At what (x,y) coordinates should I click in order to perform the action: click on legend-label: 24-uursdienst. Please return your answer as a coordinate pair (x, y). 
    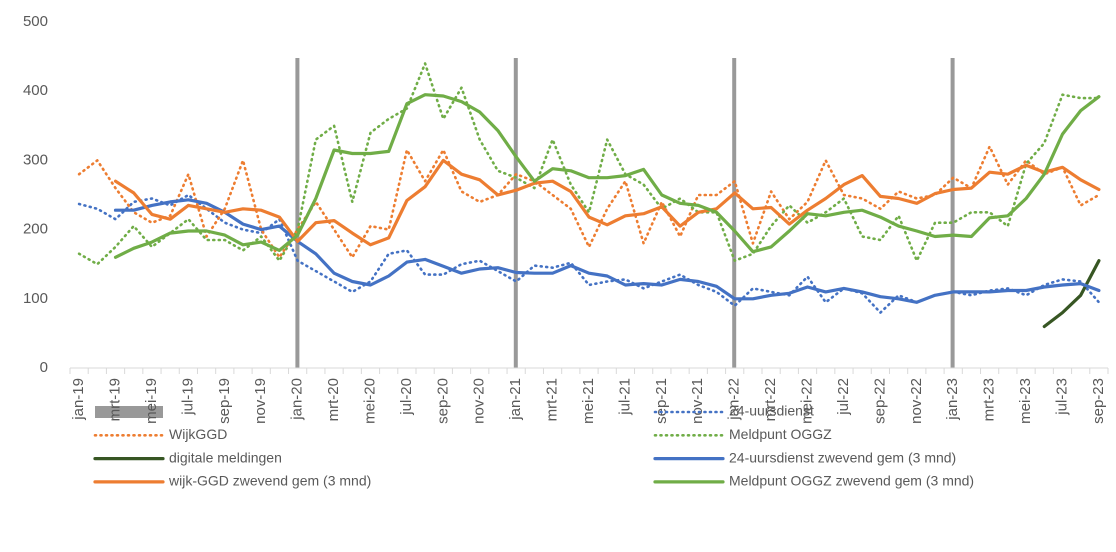
    Looking at the image, I should click on (771, 411).